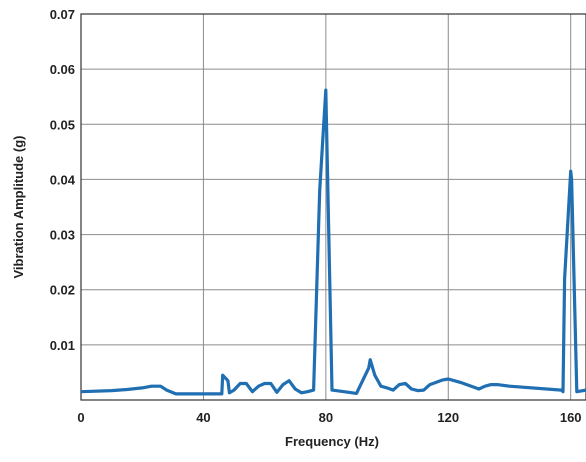  I want to click on x-tick-label: 160, so click(571, 417).